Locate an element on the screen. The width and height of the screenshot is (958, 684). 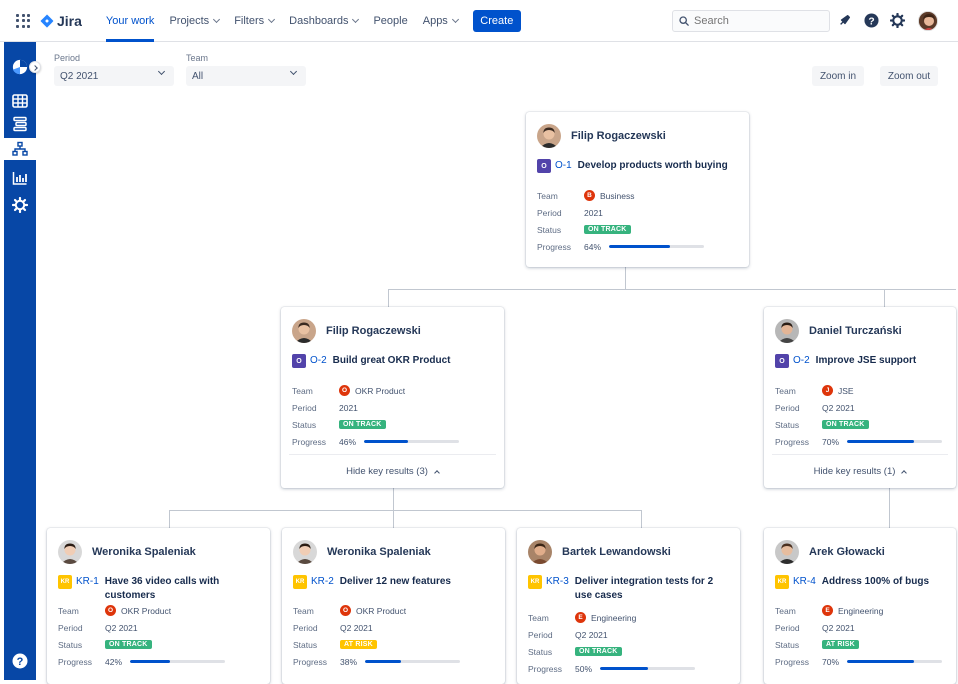
team-name: Engineering is located at coordinates (861, 610).